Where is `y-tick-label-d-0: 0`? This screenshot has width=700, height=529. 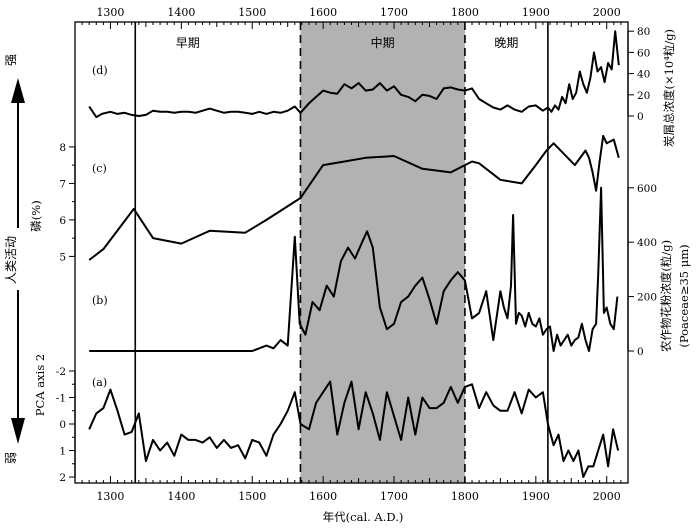 y-tick-label-d-0: 0 is located at coordinates (640, 117).